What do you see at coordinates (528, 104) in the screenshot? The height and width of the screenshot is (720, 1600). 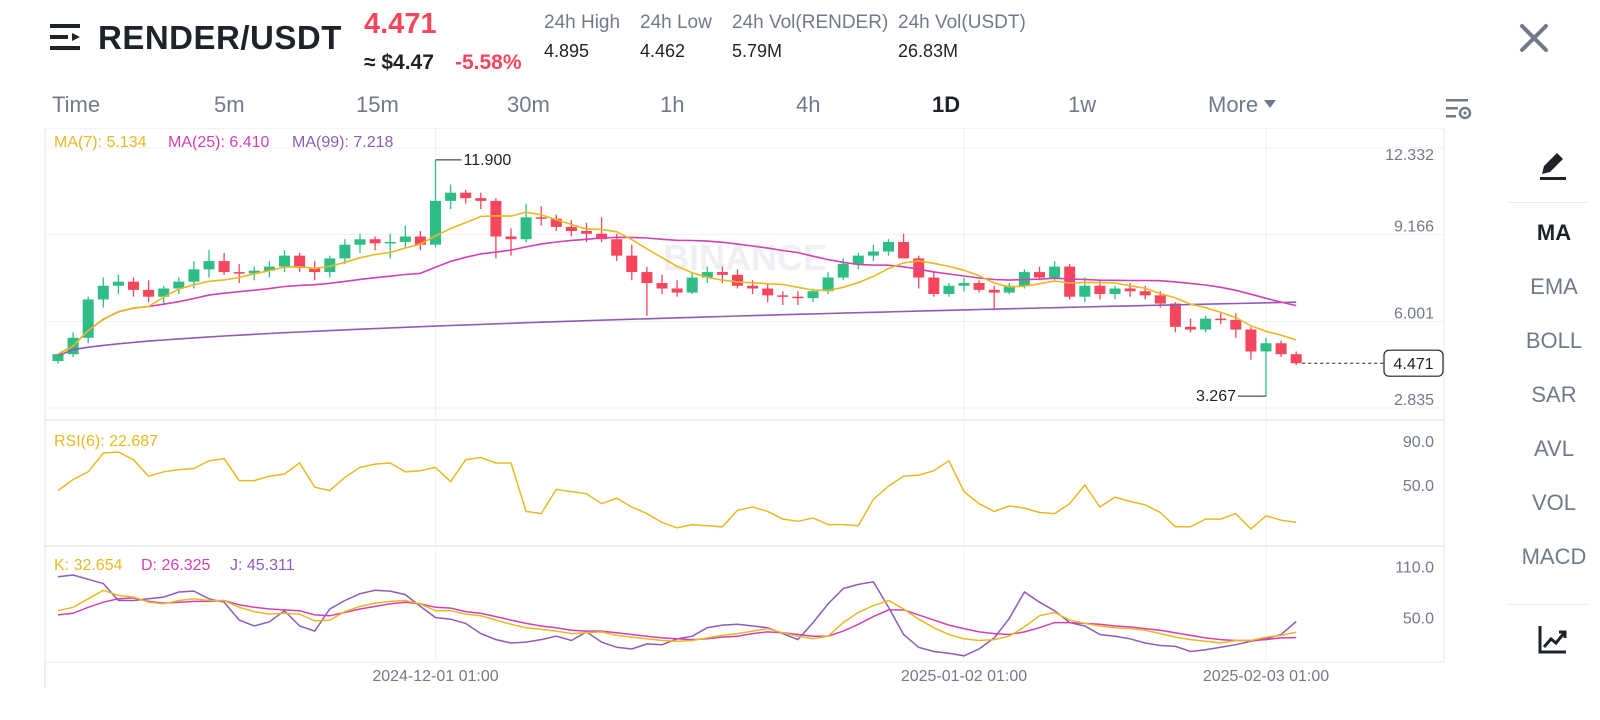 I see `tab-30m: 30m` at bounding box center [528, 104].